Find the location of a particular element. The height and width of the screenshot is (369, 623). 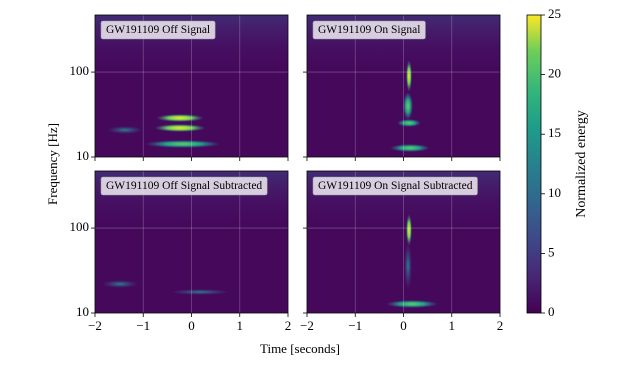

panel-title: GW191109 Off Signal is located at coordinates (158, 30).